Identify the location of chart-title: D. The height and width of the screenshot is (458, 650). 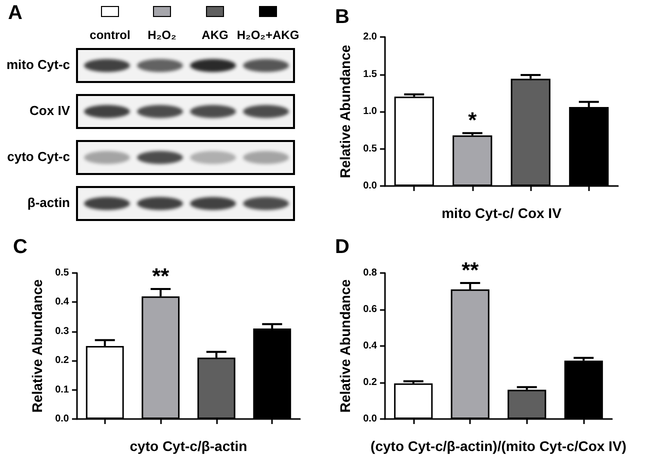
(342, 247).